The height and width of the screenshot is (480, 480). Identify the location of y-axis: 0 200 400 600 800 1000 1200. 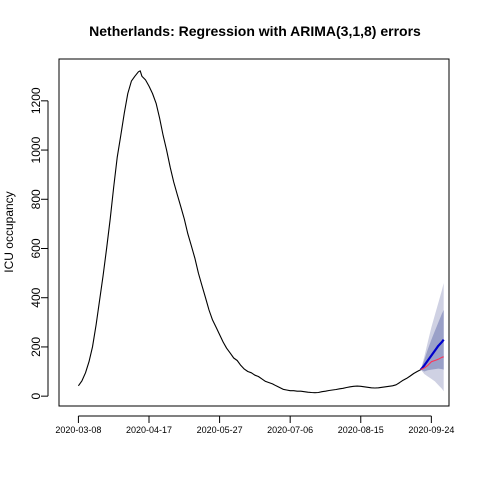
(39, 243).